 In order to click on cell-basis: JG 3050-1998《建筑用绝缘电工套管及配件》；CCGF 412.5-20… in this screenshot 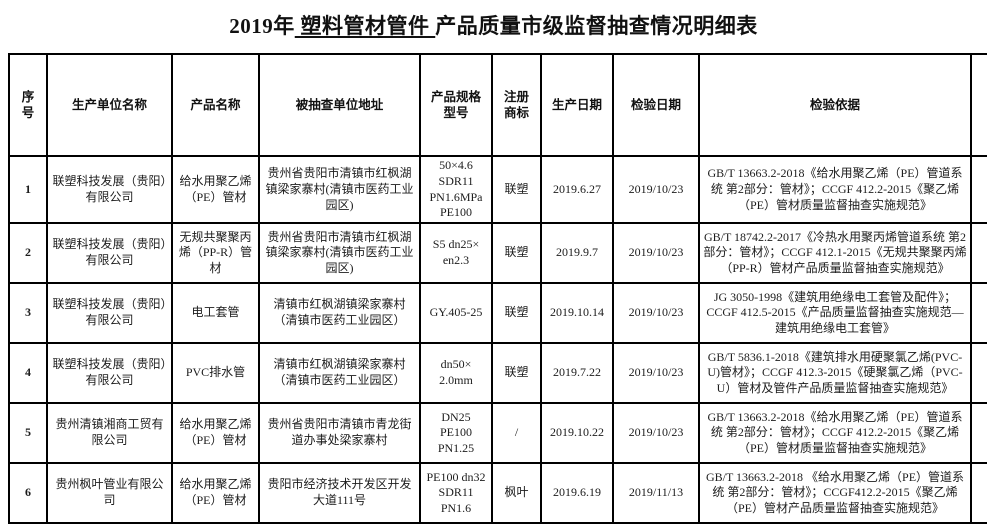, I will do `click(835, 313)`.